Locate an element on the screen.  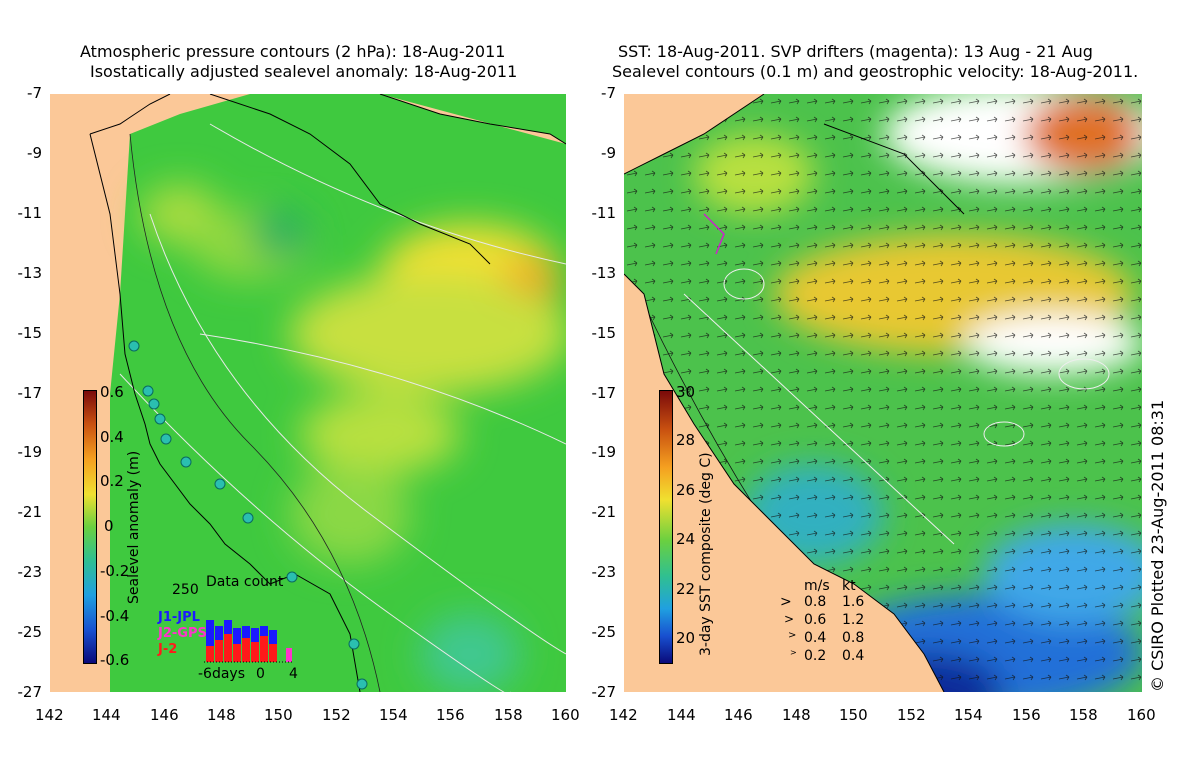
sla-colorbar-tick: 0.2 is located at coordinates (112, 481).